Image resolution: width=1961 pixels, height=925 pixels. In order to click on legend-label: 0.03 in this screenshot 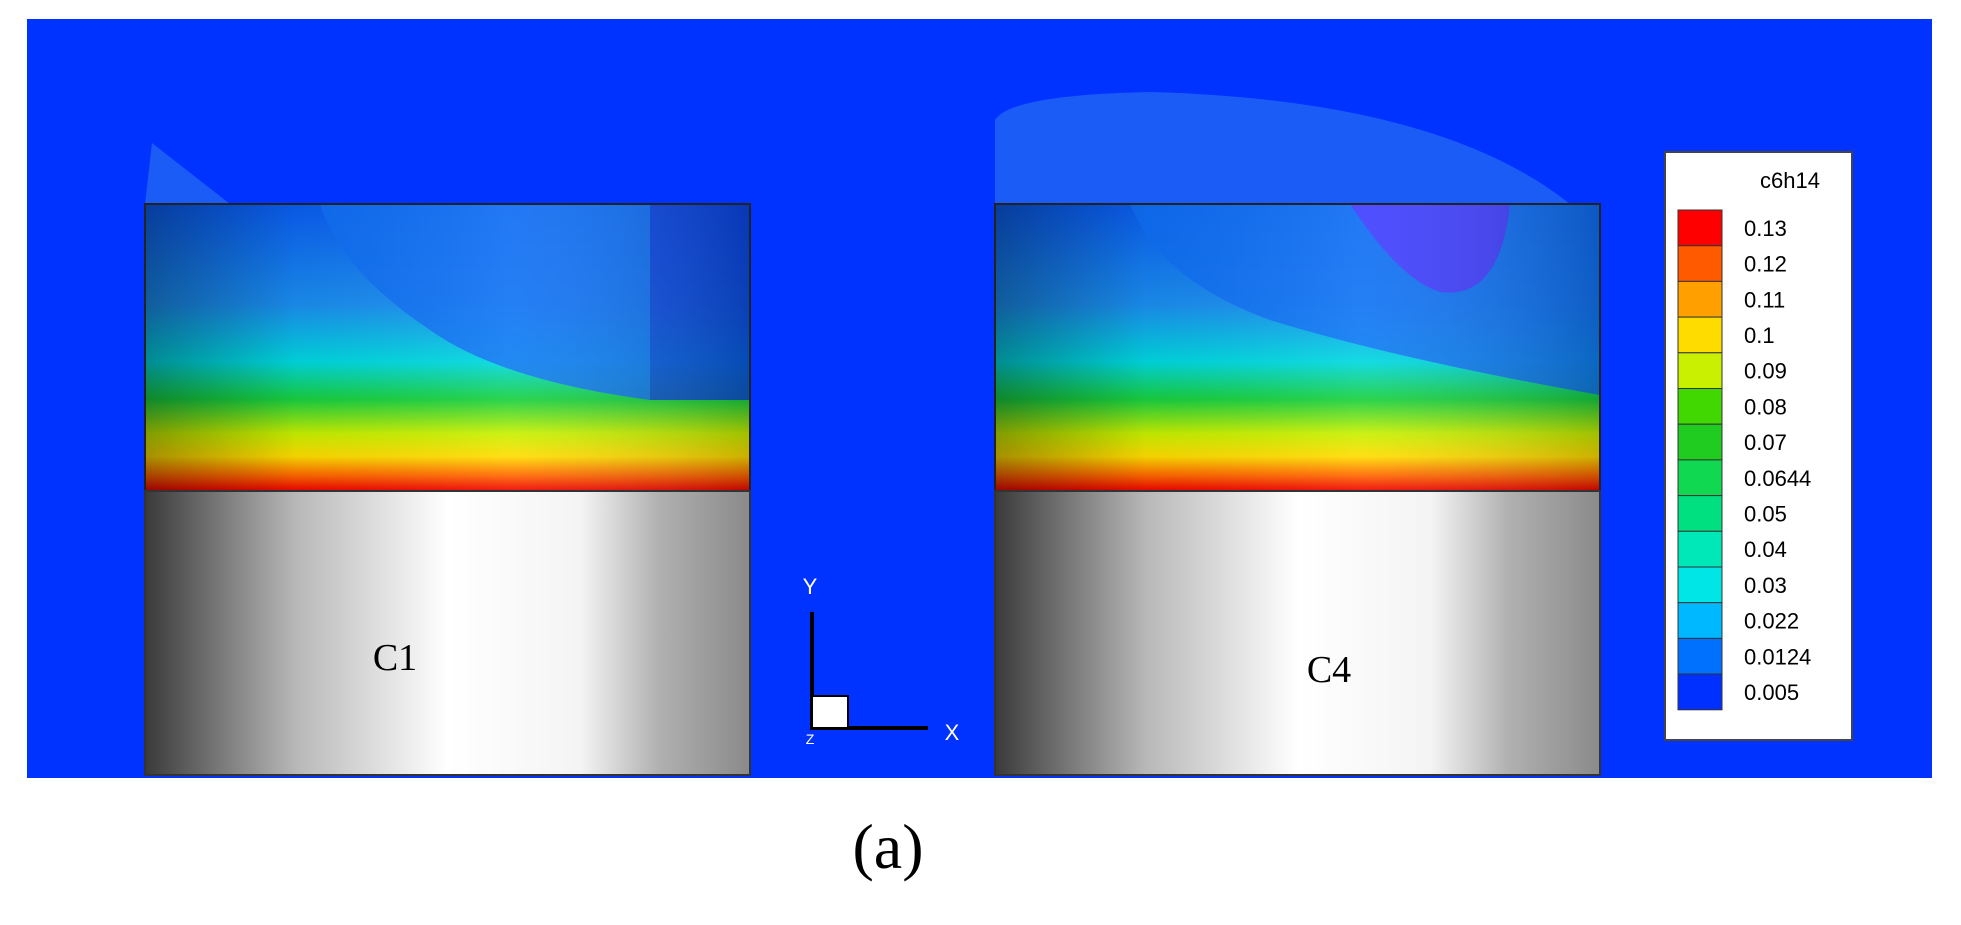, I will do `click(1765, 585)`.